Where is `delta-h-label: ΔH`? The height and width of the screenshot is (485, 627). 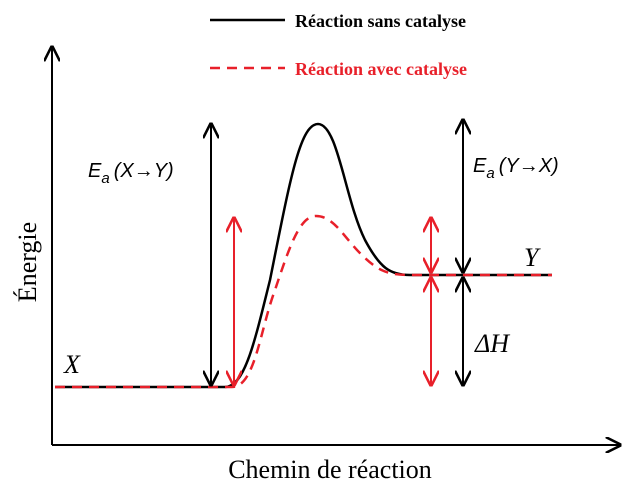
delta-h-label: ΔH is located at coordinates (492, 343).